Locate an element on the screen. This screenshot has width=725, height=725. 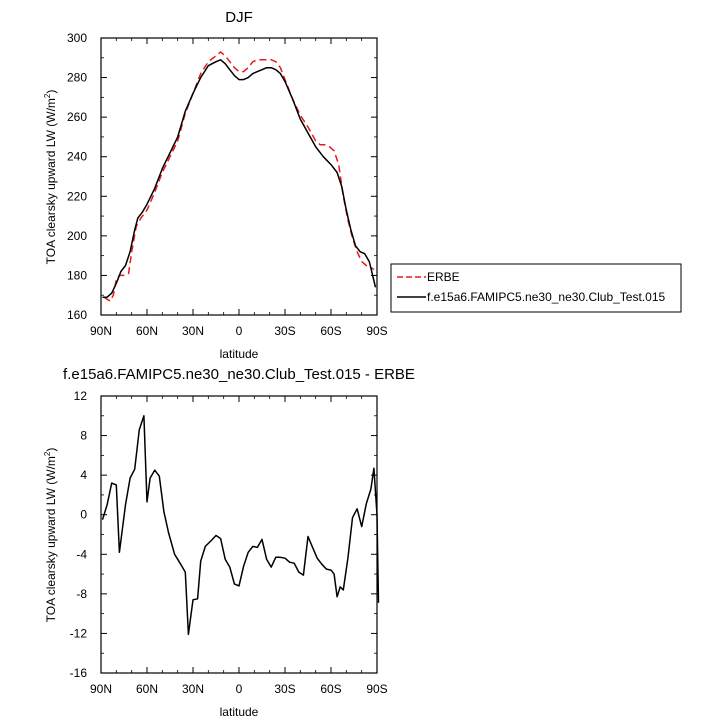
top-y-tick-label: 160 is located at coordinates (77, 315).